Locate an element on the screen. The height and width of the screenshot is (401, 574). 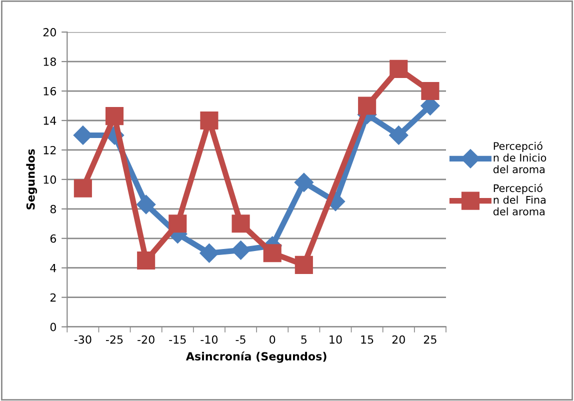
y-tick-label: 4 is located at coordinates (53, 268).